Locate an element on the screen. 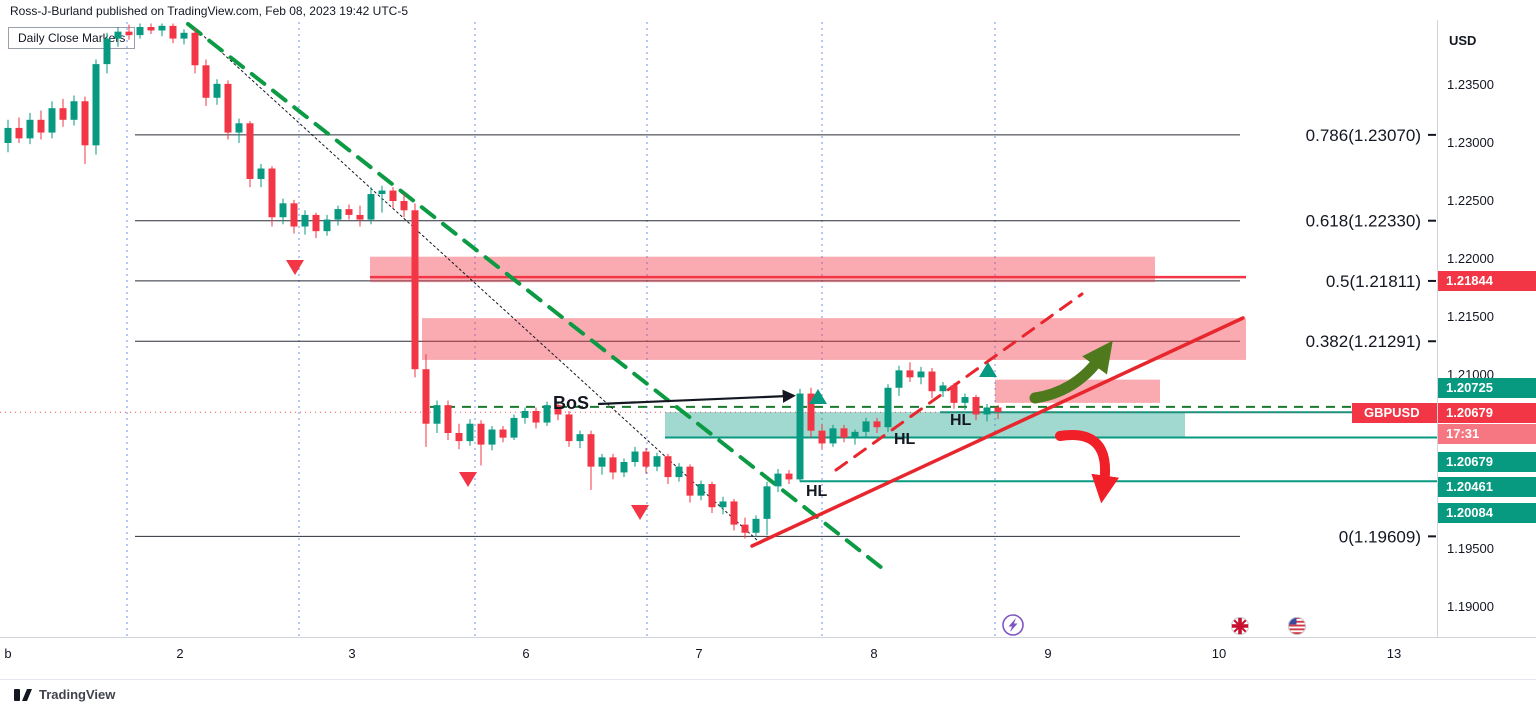 This screenshot has height=711, width=1536. price-level-label: 1.20725 is located at coordinates (1486, 388).